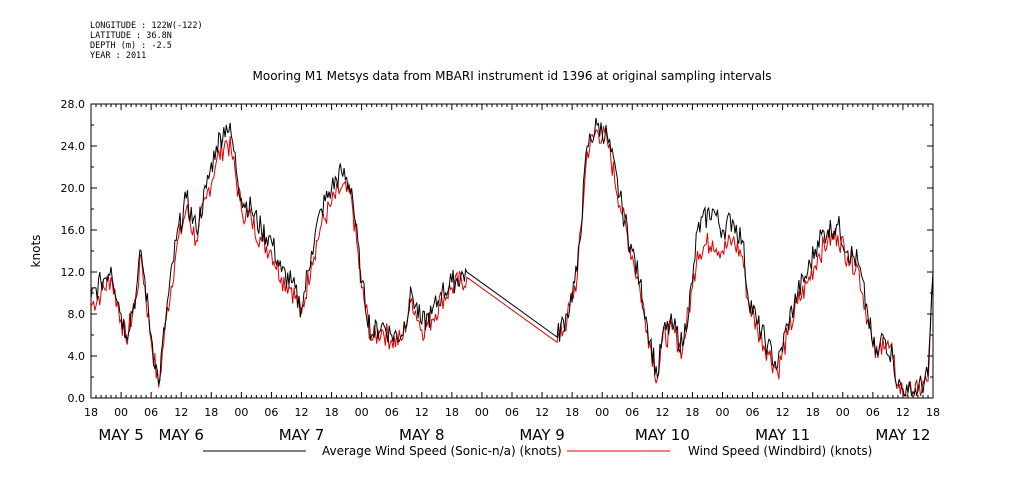 The width and height of the screenshot is (1009, 504). I want to click on longitude-text: LONGITUDE : 122W(-122), so click(146, 26).